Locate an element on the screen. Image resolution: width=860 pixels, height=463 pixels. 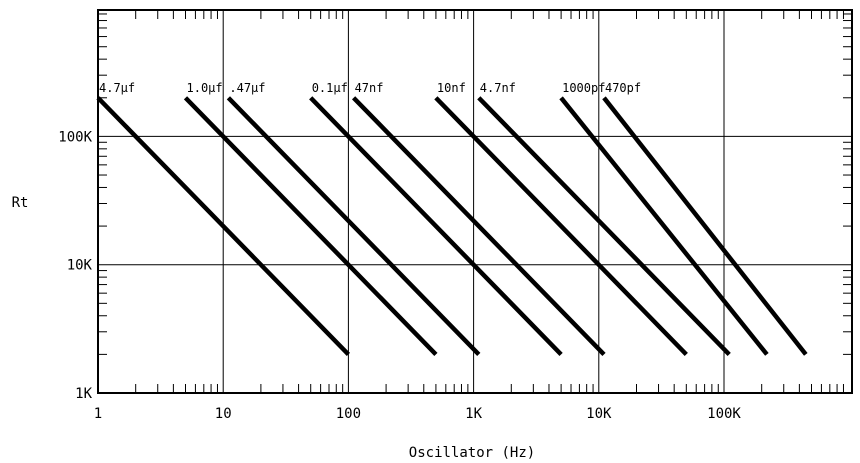
series-label: 1.0µf is located at coordinates (205, 88).